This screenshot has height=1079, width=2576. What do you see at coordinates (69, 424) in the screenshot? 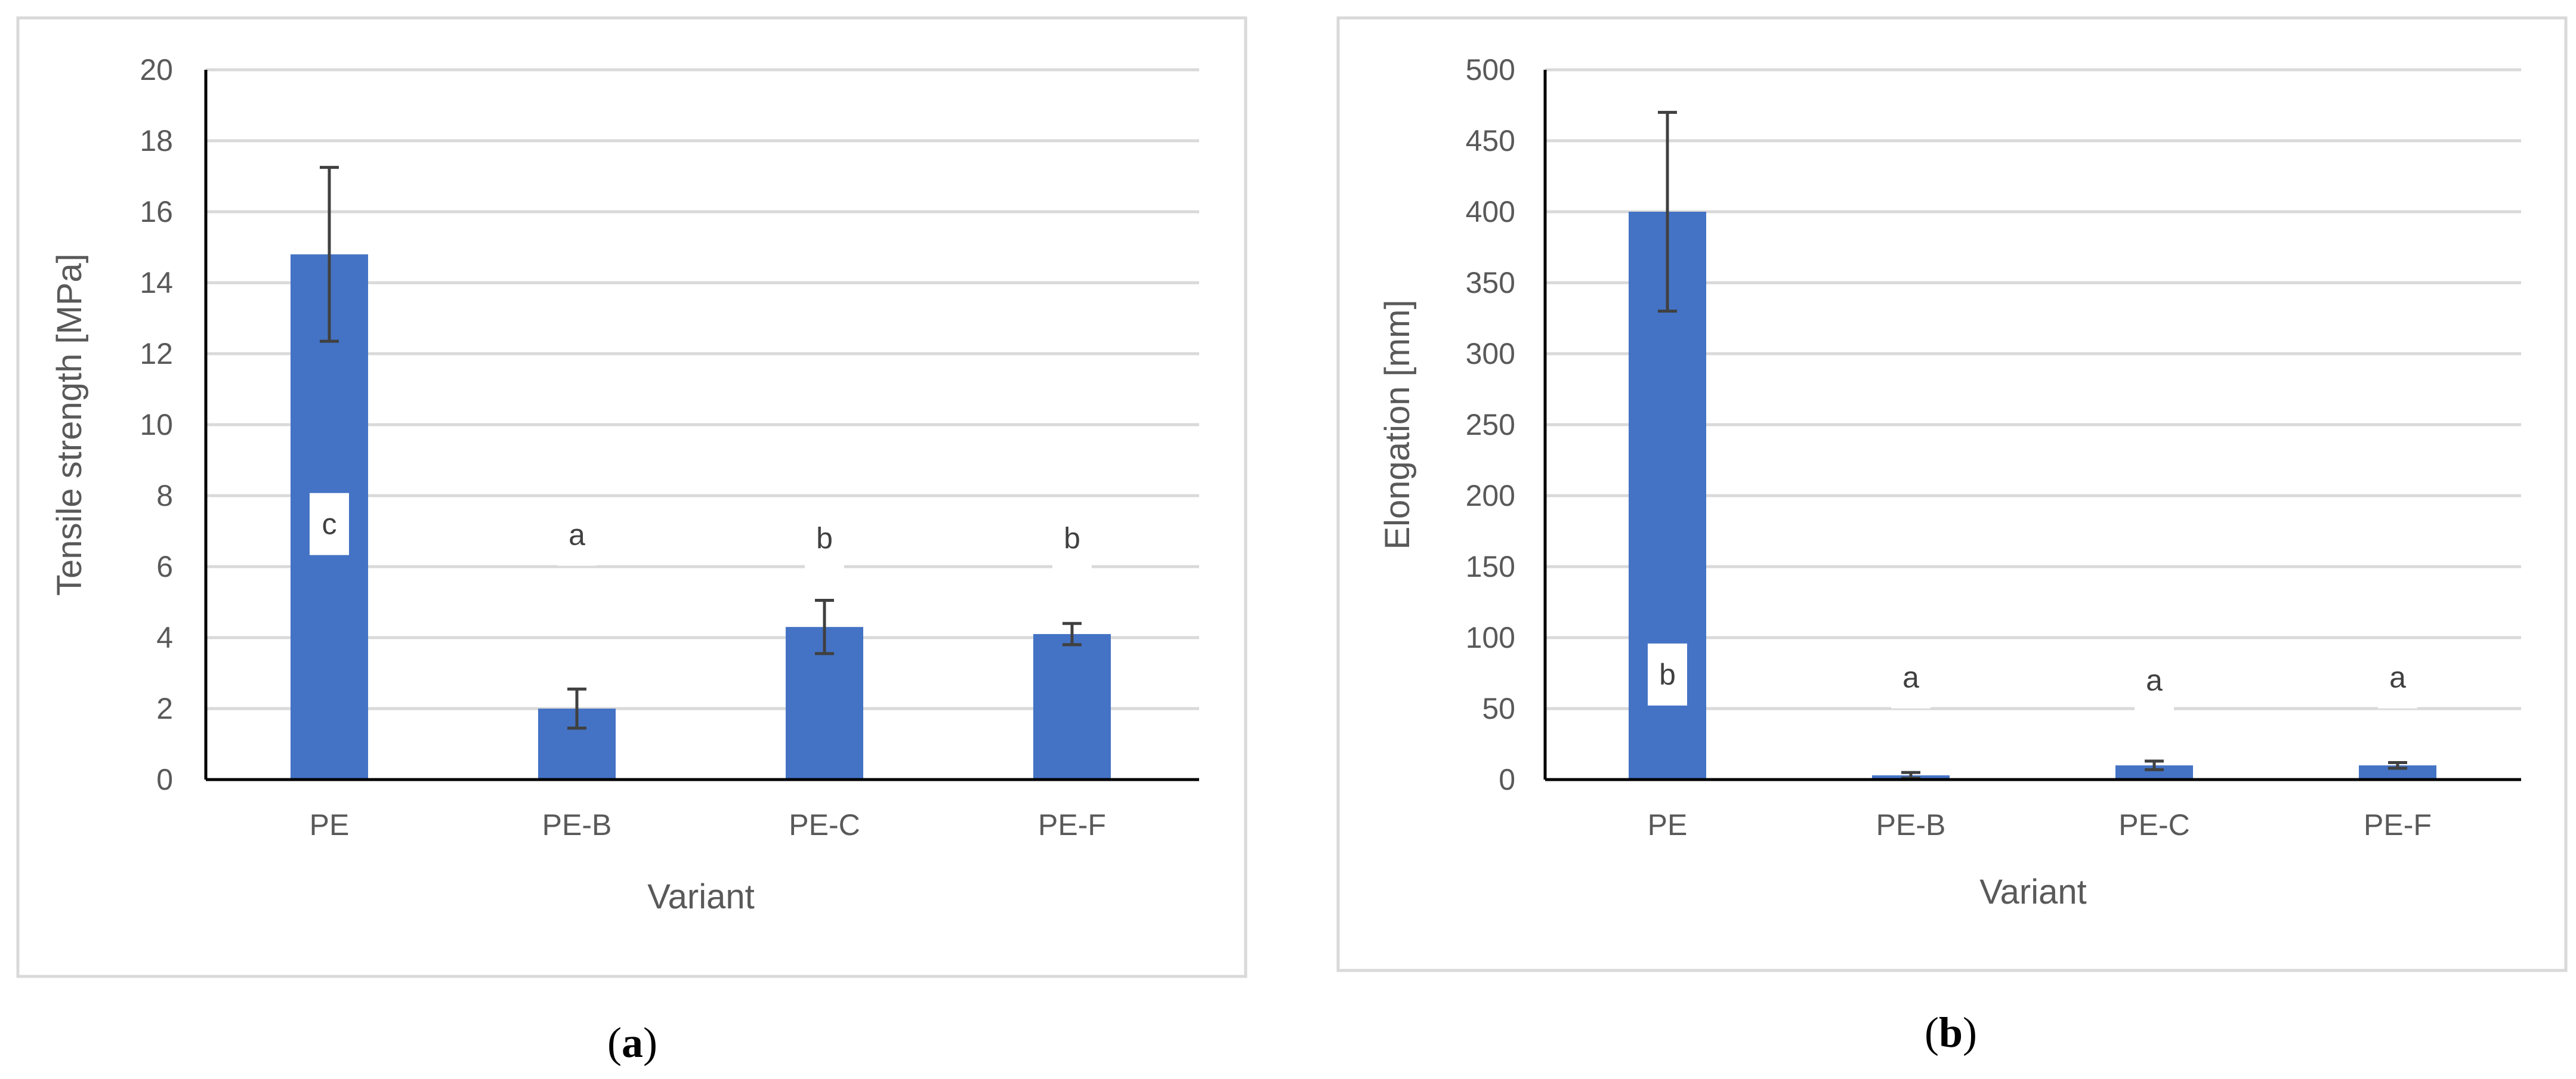
I see `y-axis-title-a: Tensile strength [MPa]` at bounding box center [69, 424].